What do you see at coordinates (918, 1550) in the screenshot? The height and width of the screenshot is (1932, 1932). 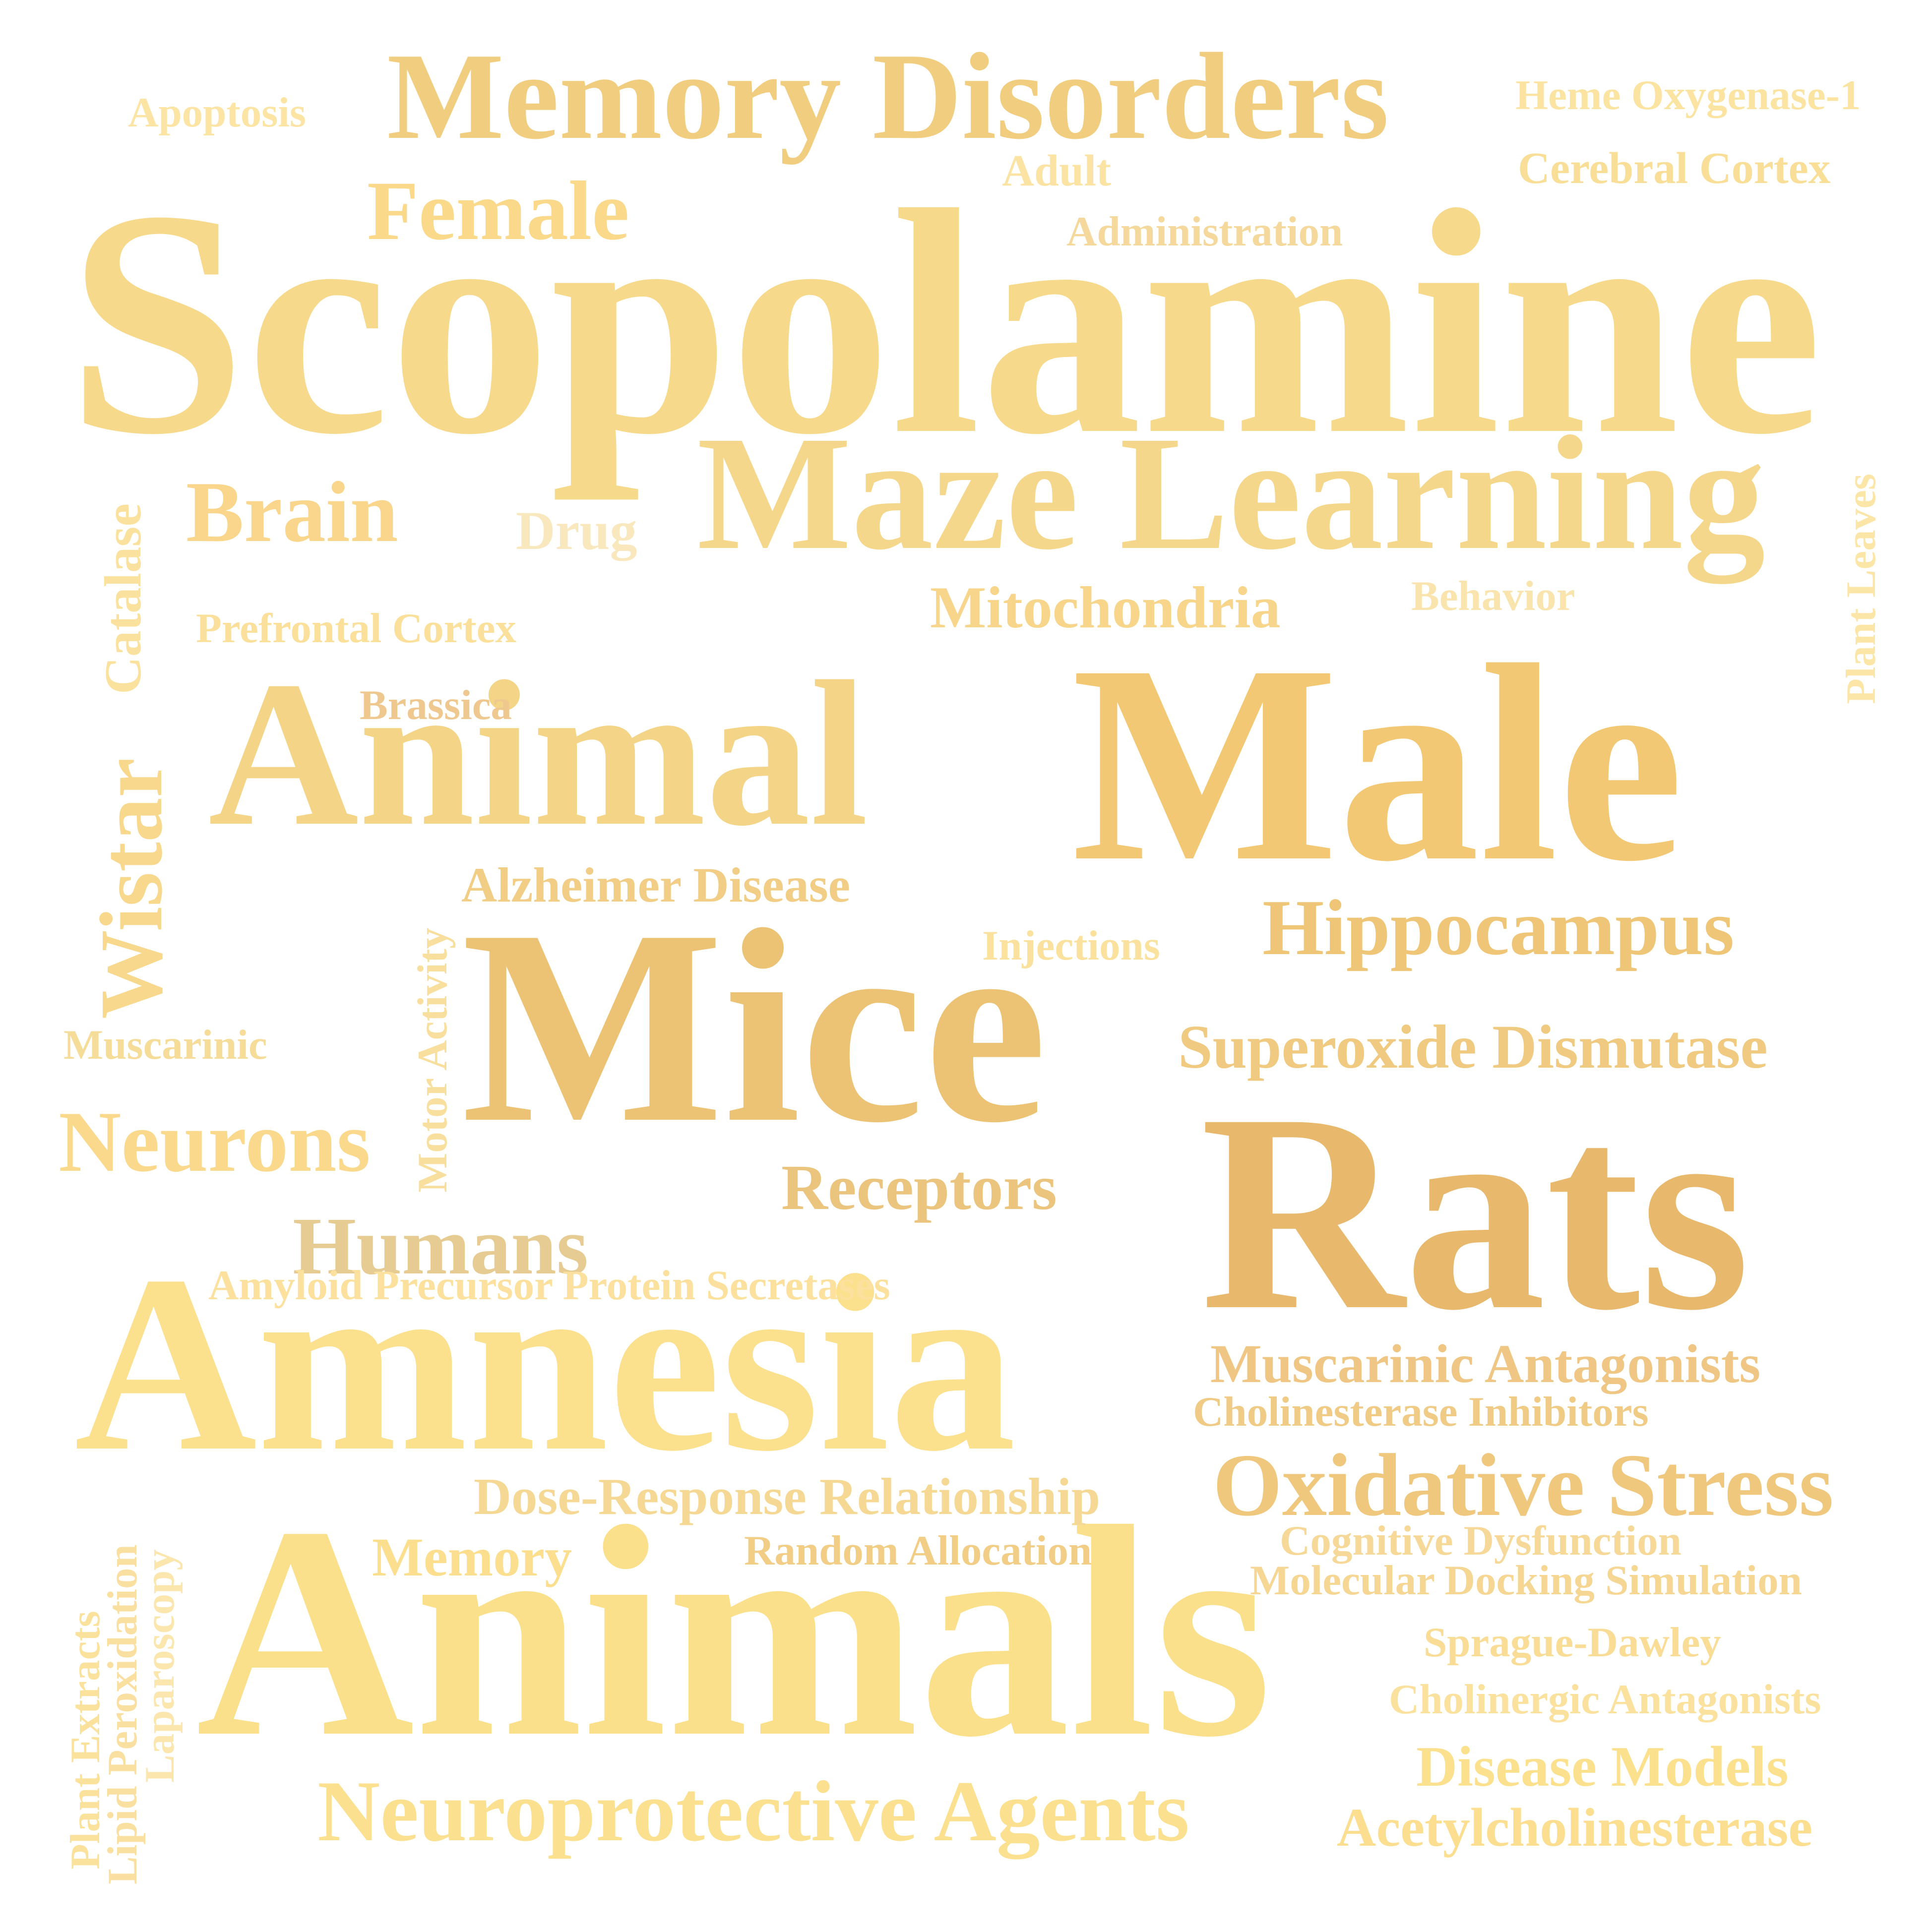 I see `word-random-allocation: Random Allocation` at bounding box center [918, 1550].